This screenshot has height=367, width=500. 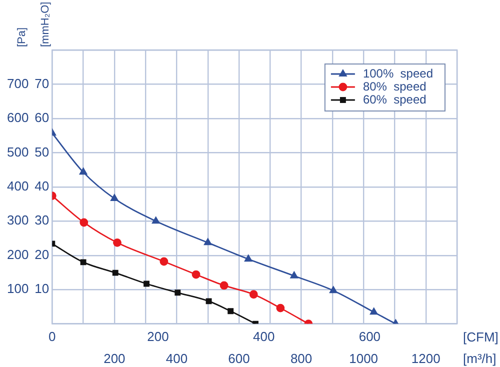 What do you see at coordinates (17, 288) in the screenshot?
I see `y-tick-label: 100` at bounding box center [17, 288].